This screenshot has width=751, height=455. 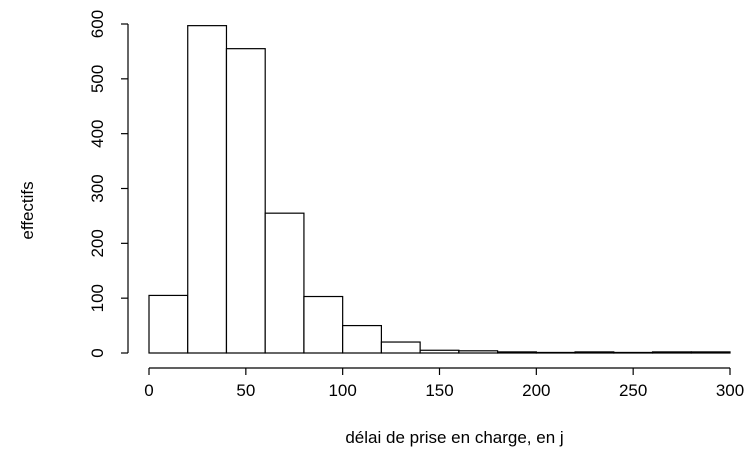 I want to click on x-tick-label: 150, so click(x=439, y=390).